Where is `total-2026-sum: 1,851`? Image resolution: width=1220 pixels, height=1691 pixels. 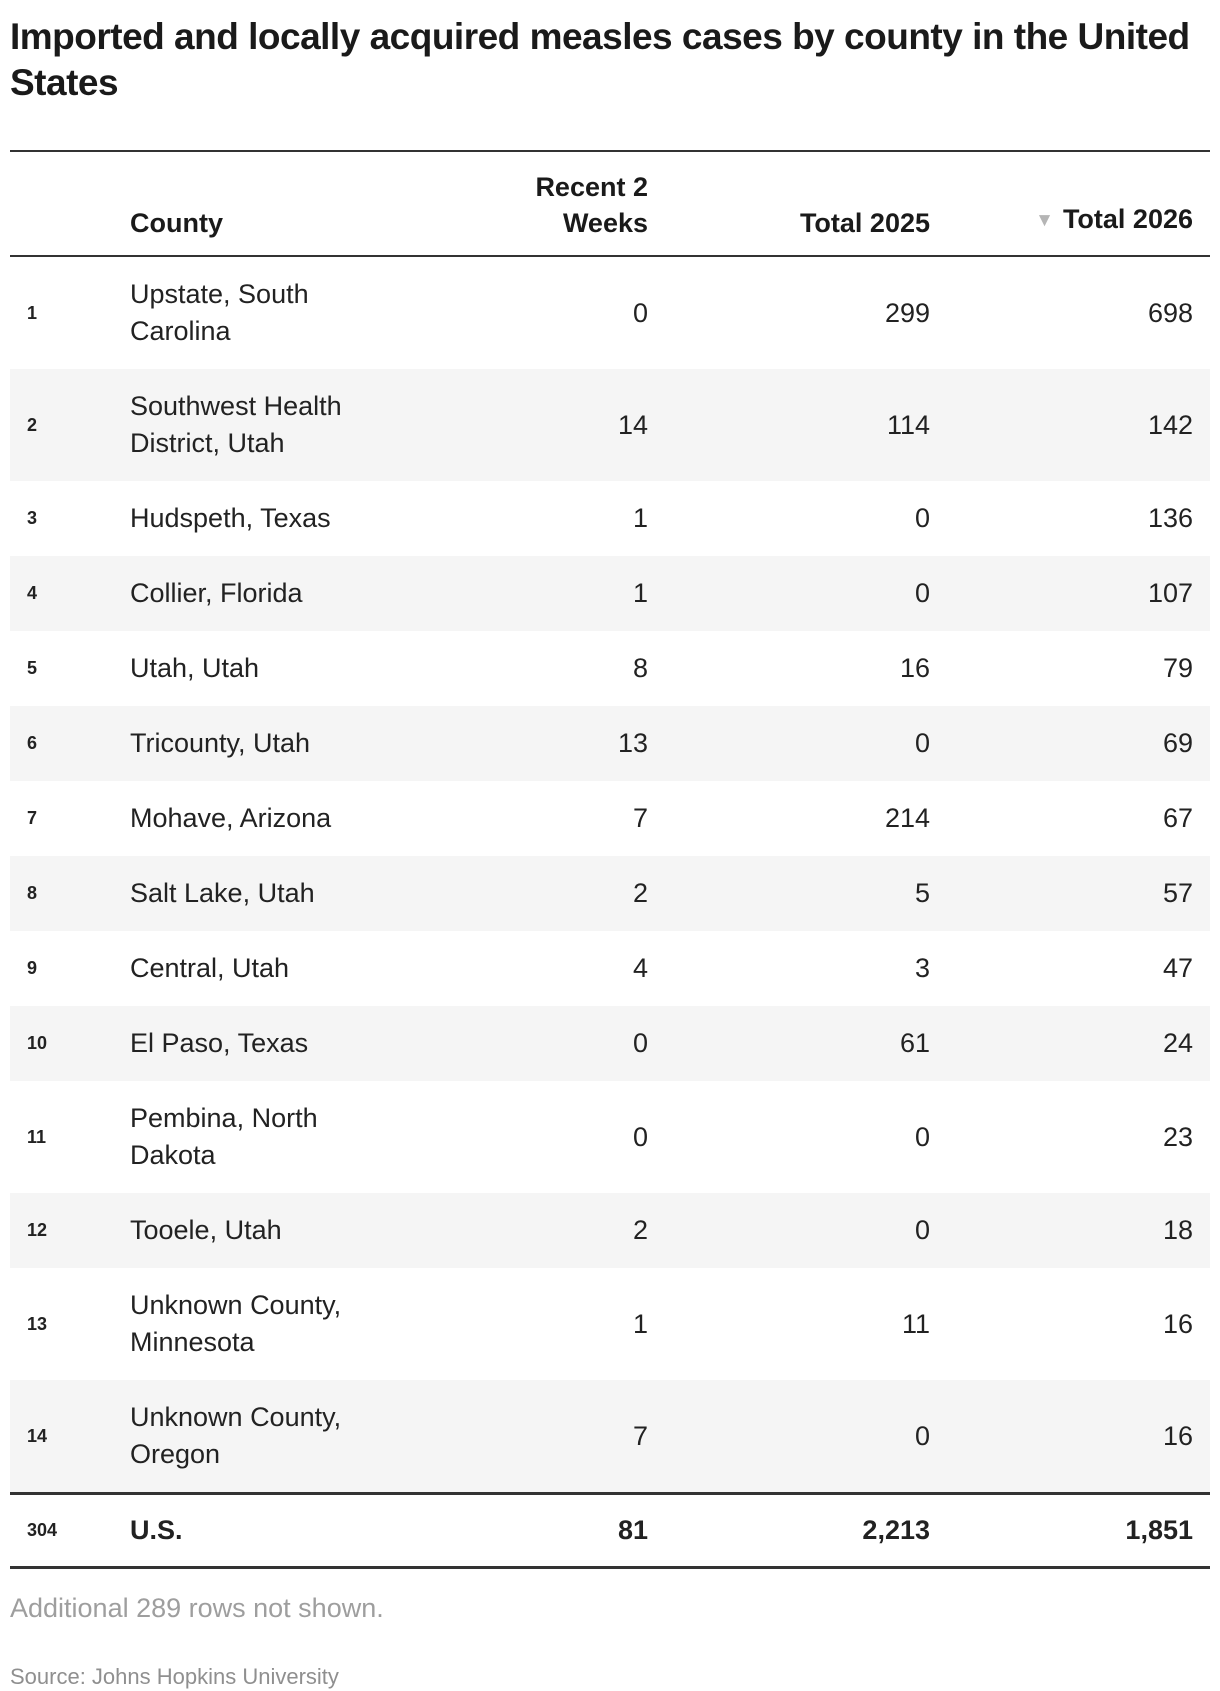
total-2026-sum: 1,851 is located at coordinates (1078, 1530).